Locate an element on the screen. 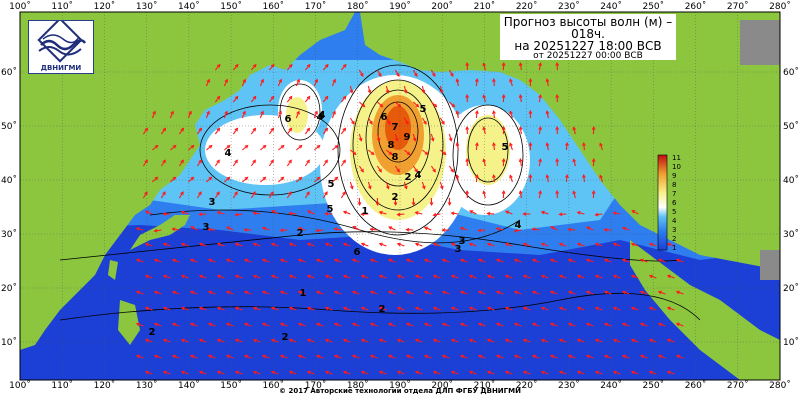  isoline-west-4m is located at coordinates (270, 150).